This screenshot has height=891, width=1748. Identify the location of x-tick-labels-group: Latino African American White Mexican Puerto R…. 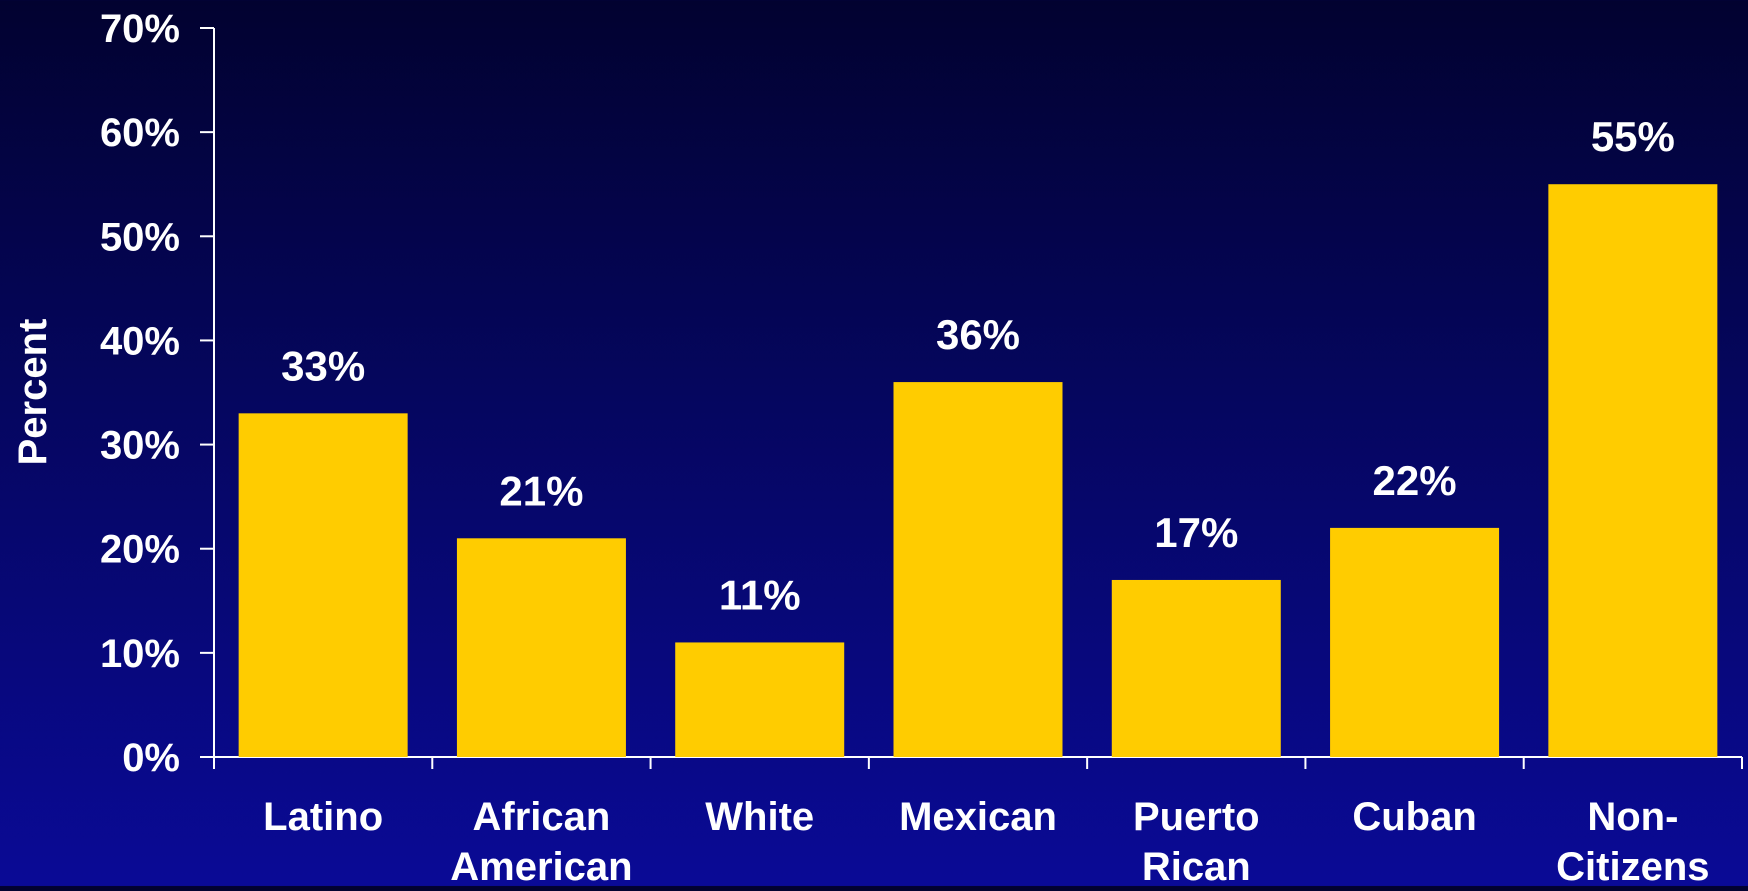
(986, 842).